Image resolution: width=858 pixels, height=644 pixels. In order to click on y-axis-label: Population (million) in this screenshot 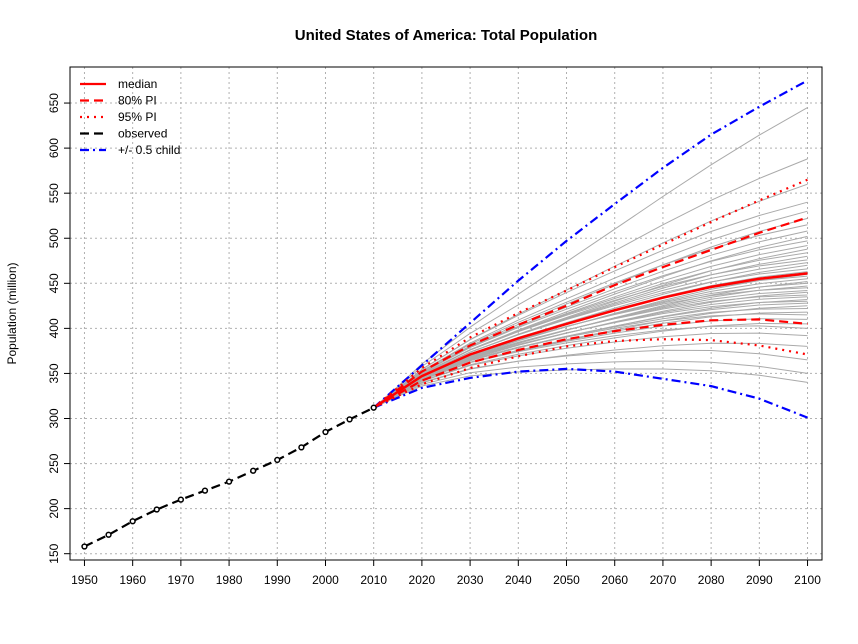, I will do `click(12, 313)`.